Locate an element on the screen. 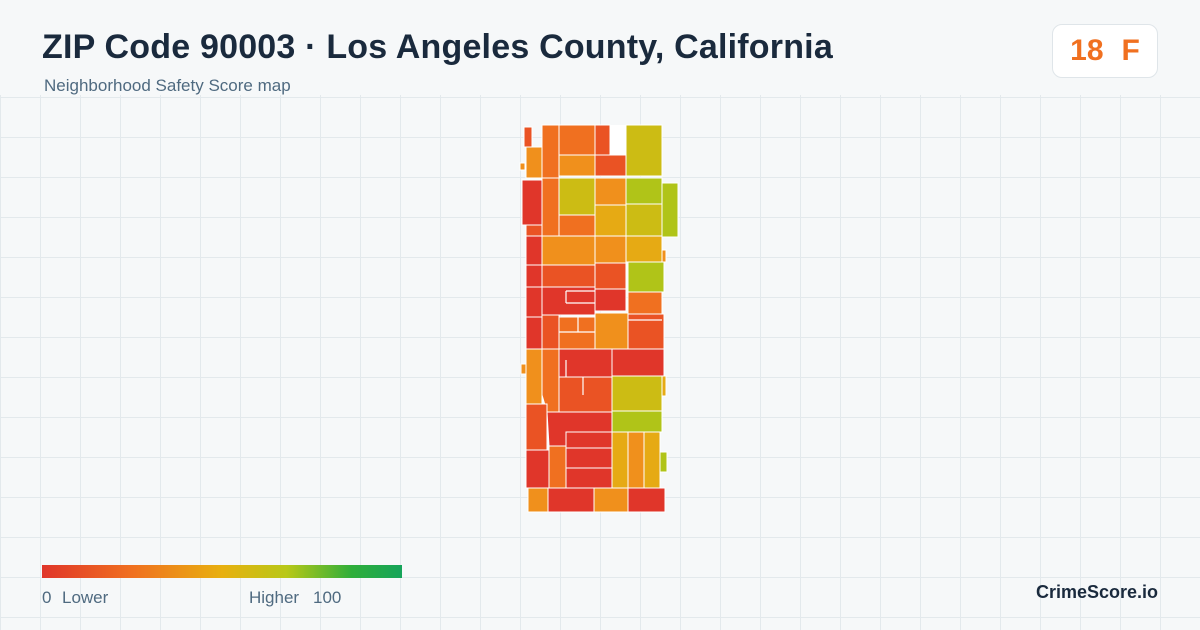 Image resolution: width=1200 pixels, height=630 pixels. legend-color-scale is located at coordinates (222, 571).